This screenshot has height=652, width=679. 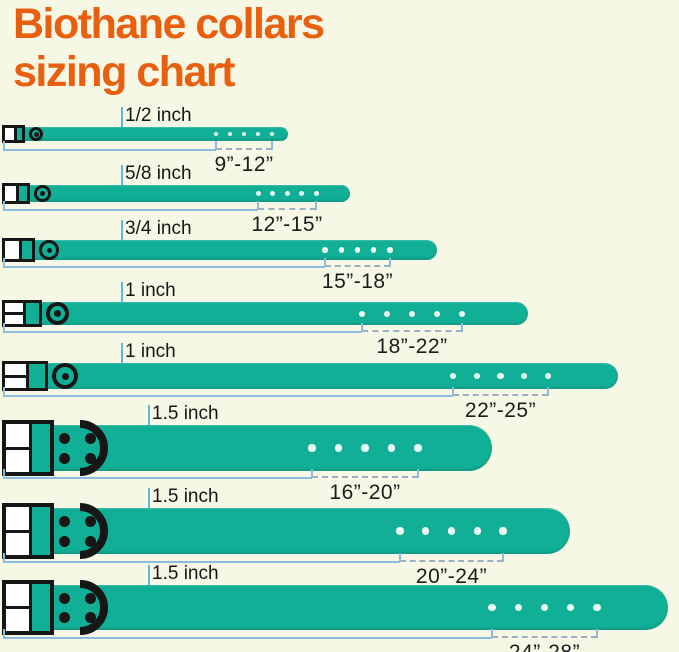 What do you see at coordinates (287, 224) in the screenshot?
I see `size-range-label: 12”-15”` at bounding box center [287, 224].